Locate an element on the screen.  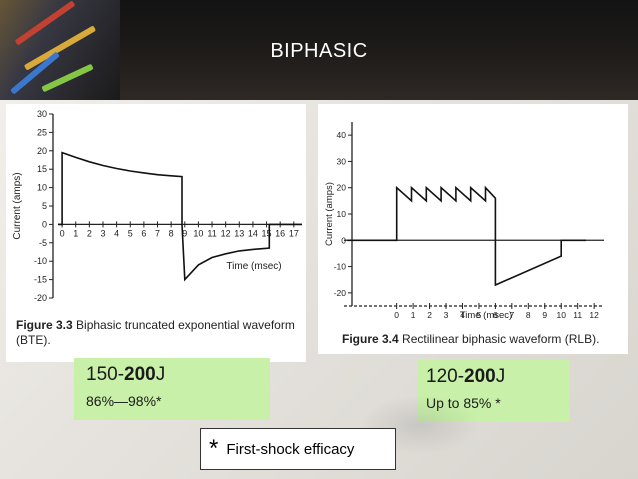
left-caption-text: Biphasic truncated exponential waveform is located at coordinates (185, 325).